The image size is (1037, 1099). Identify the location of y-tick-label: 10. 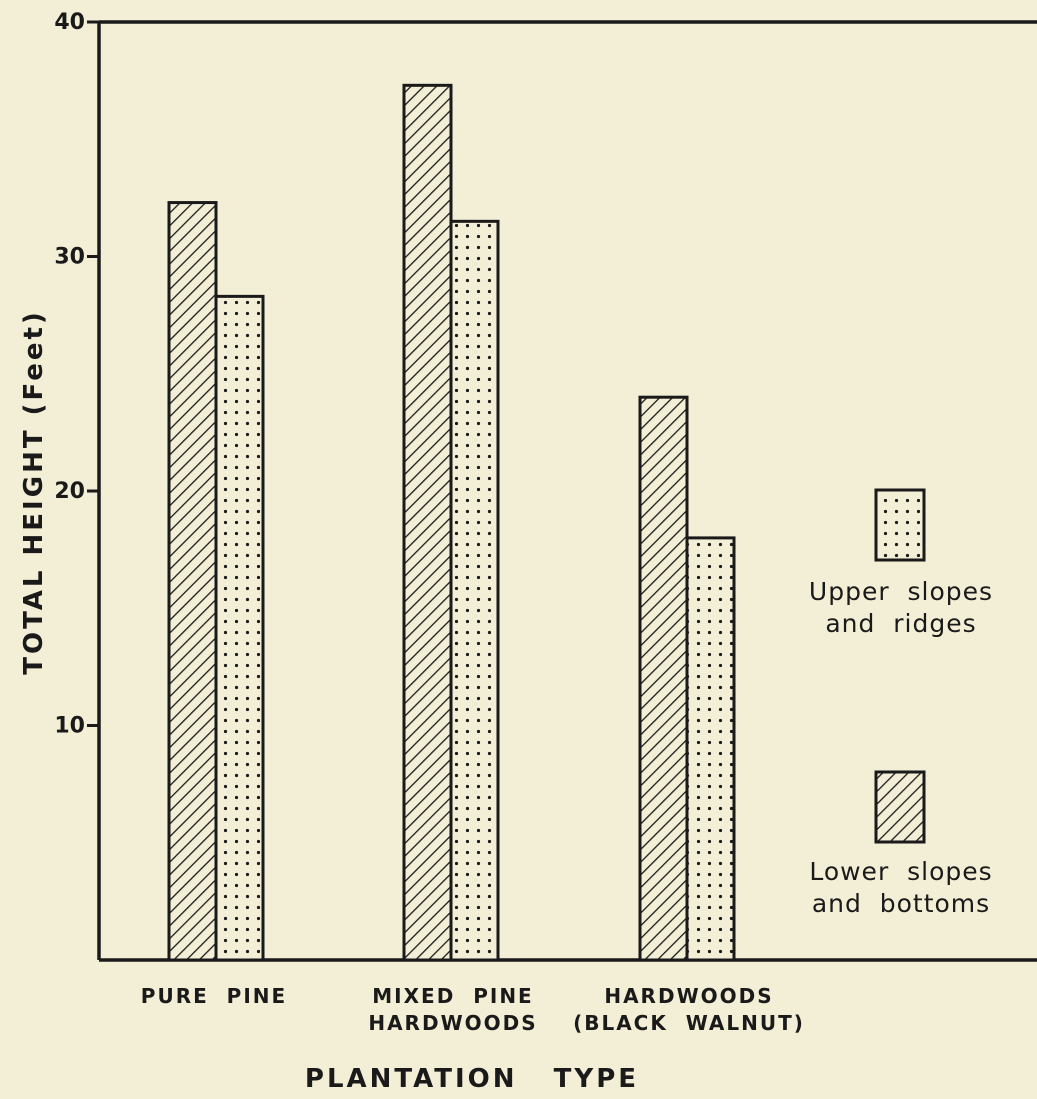
(69, 726).